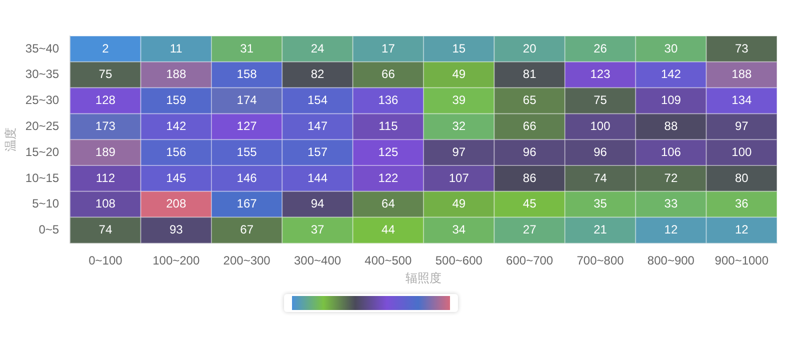  What do you see at coordinates (247, 151) in the screenshot?
I see `data-label: 155` at bounding box center [247, 151].